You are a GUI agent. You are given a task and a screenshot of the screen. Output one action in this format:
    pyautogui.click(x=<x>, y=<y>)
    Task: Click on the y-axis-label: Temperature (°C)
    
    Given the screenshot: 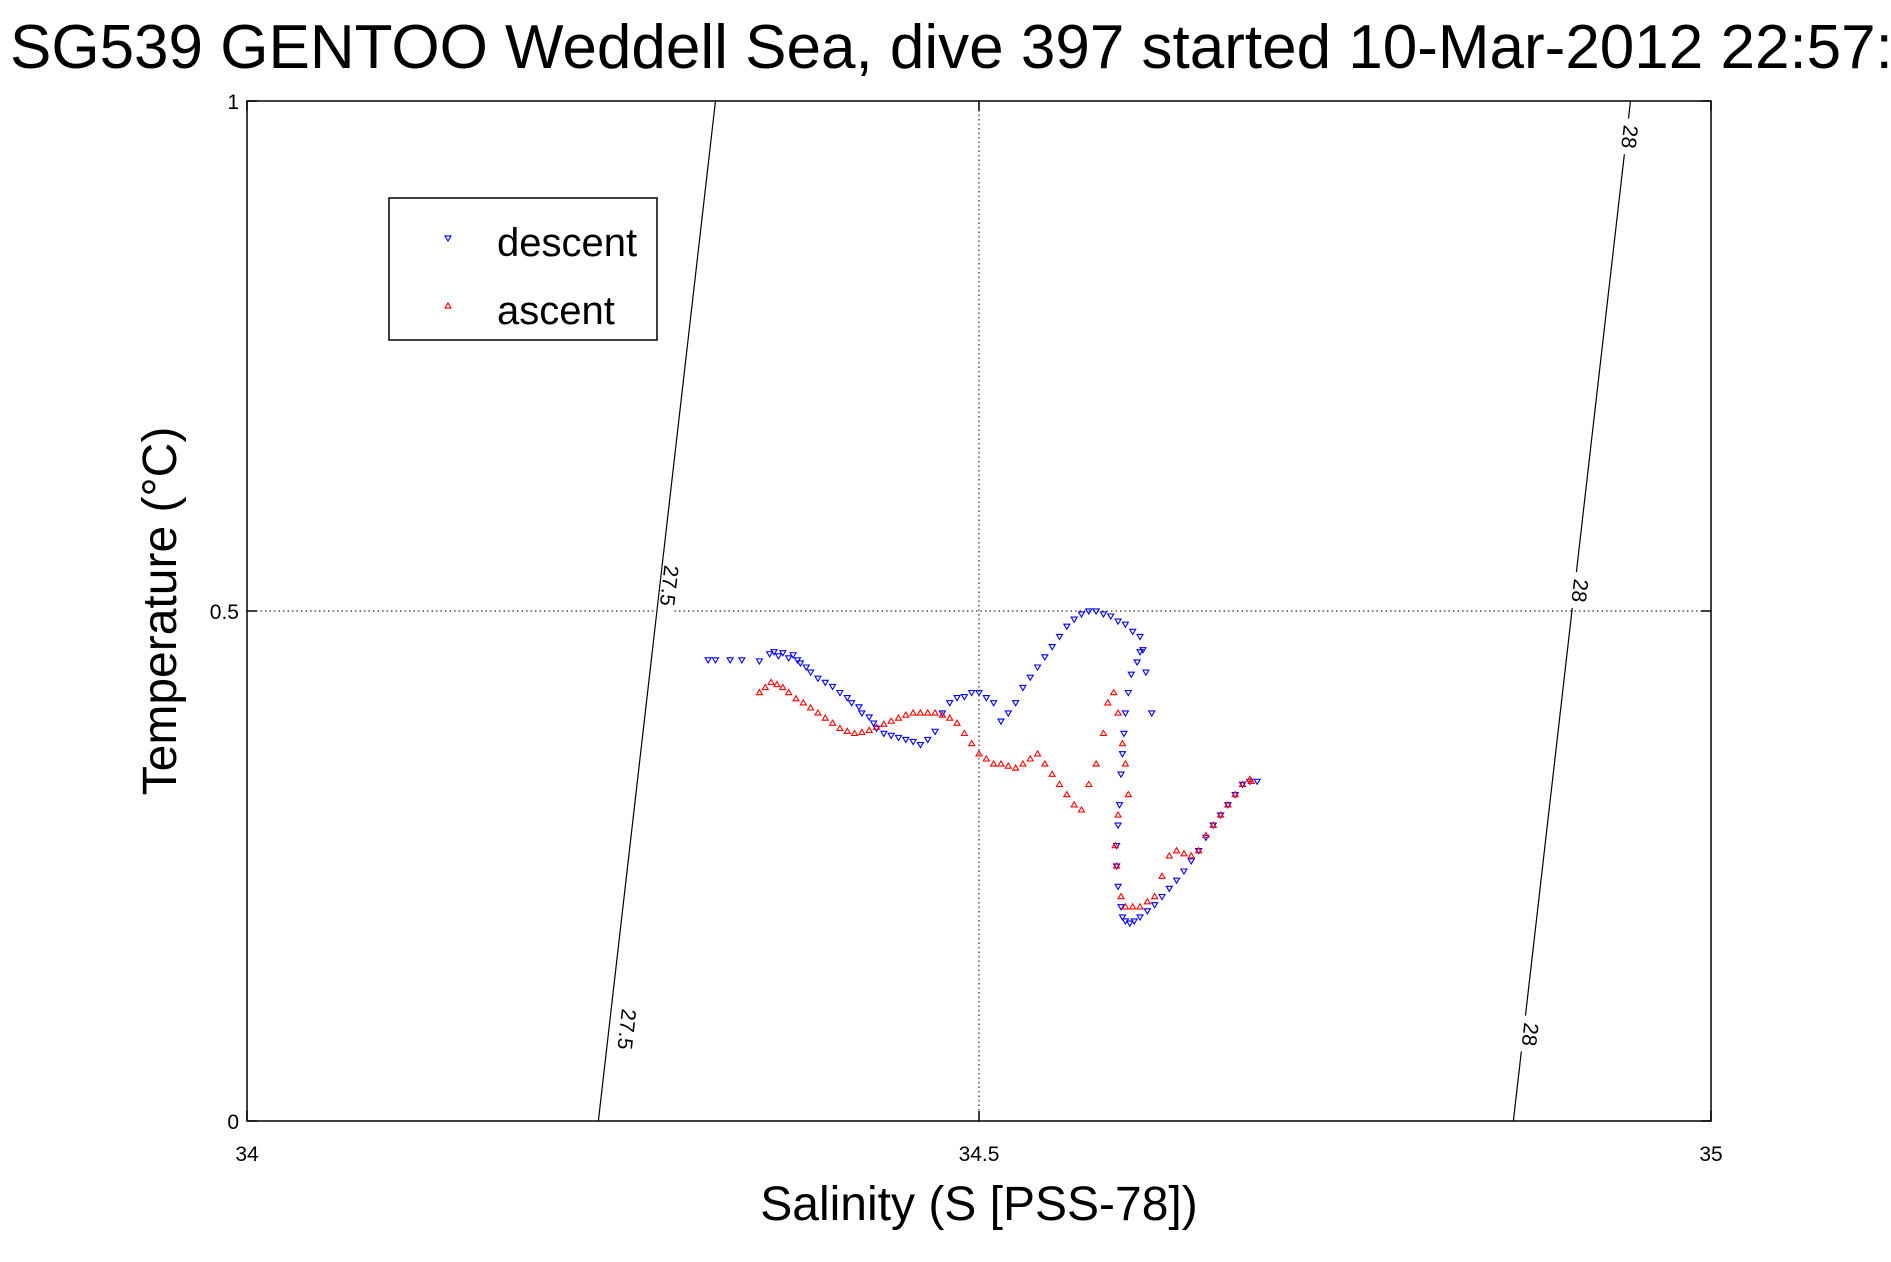 What is the action you would take?
    pyautogui.click(x=160, y=611)
    